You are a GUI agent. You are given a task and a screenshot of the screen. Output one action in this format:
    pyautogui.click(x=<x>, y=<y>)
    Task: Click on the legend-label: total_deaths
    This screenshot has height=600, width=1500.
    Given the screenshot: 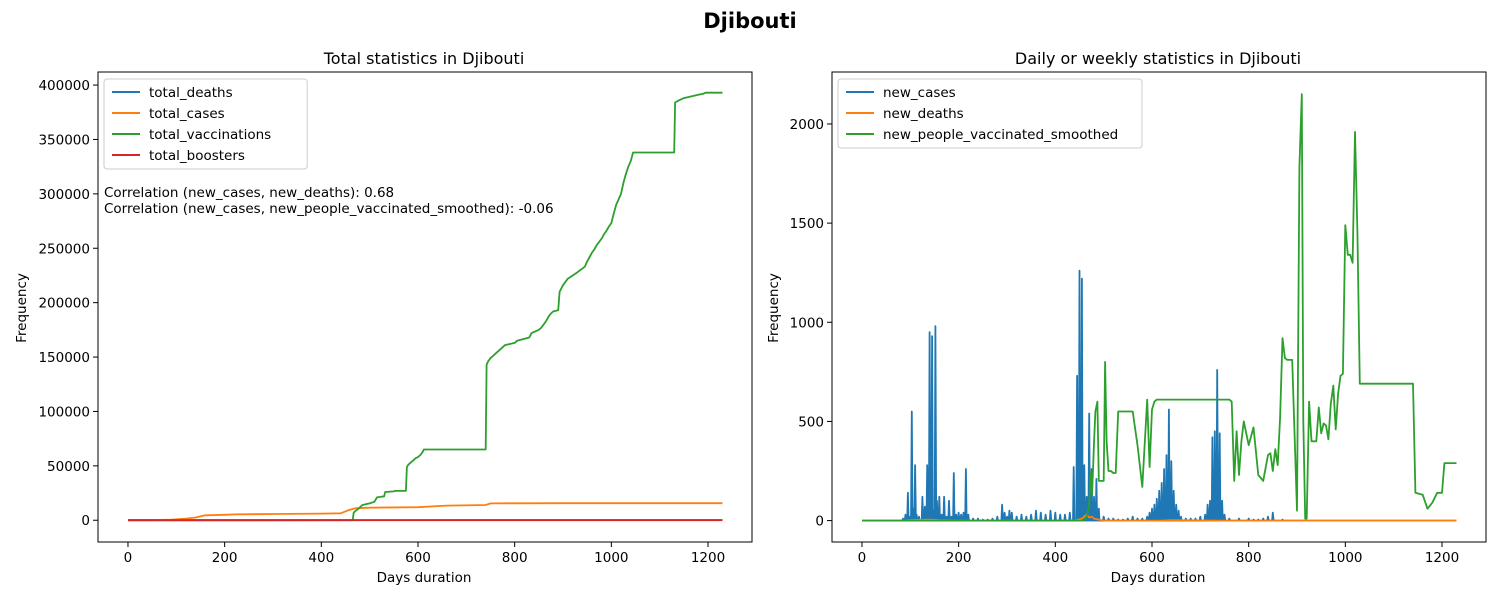 What is the action you would take?
    pyautogui.click(x=191, y=93)
    